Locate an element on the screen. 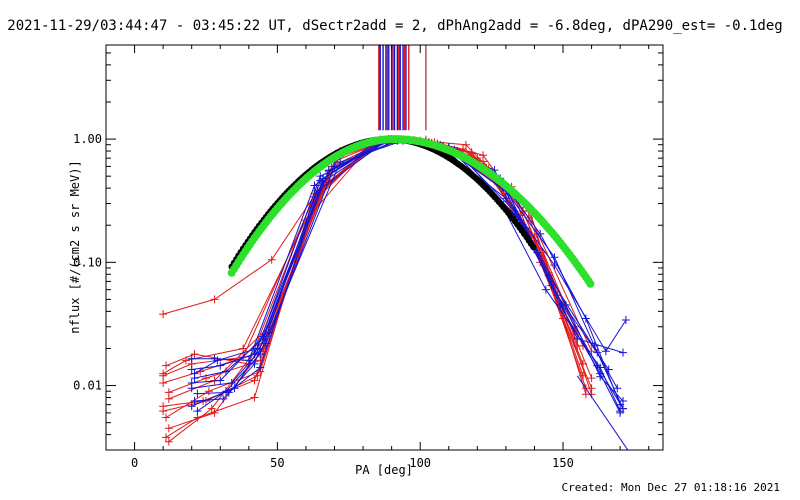 The width and height of the screenshot is (800, 500). x-axis-label: PA [deg] is located at coordinates (384, 470).